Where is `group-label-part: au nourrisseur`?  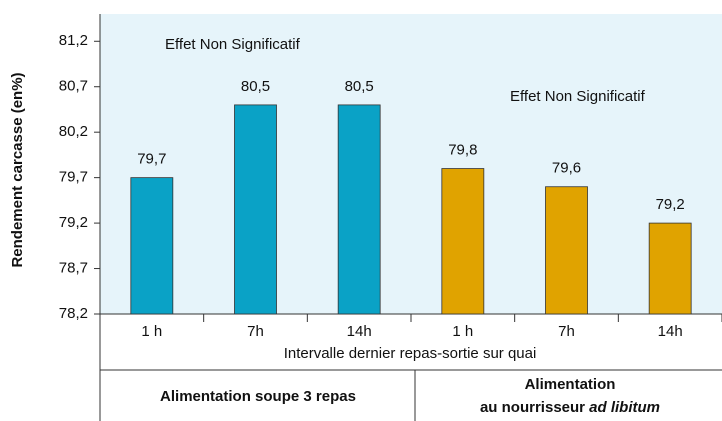 group-label-part: au nourrisseur is located at coordinates (534, 407).